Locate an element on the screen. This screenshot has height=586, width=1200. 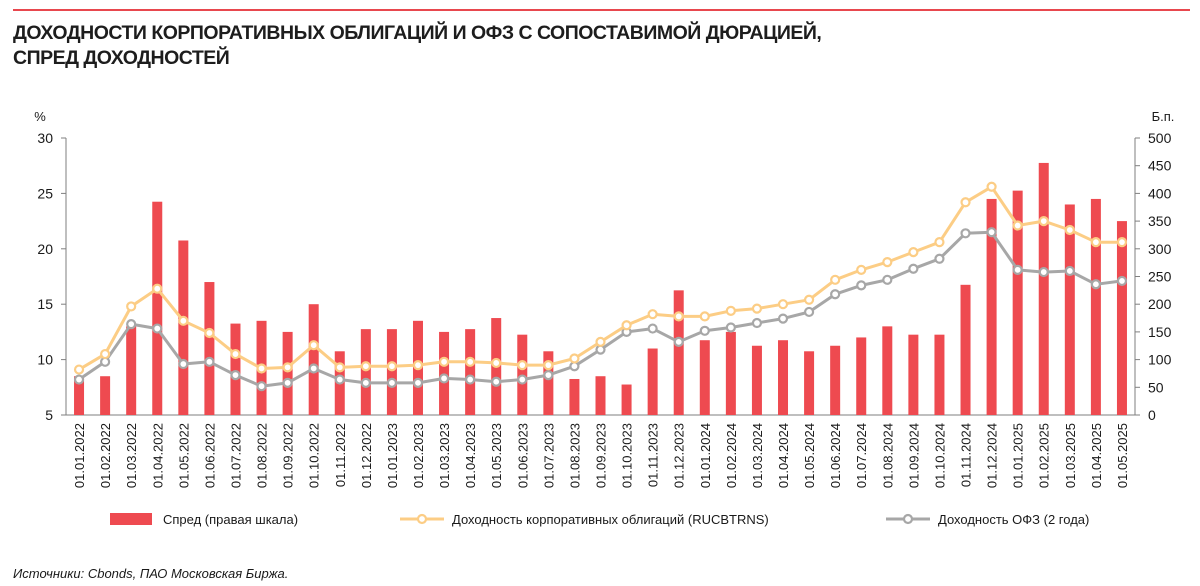
x-tick-label: 01.06.2023 is located at coordinates (522, 455).